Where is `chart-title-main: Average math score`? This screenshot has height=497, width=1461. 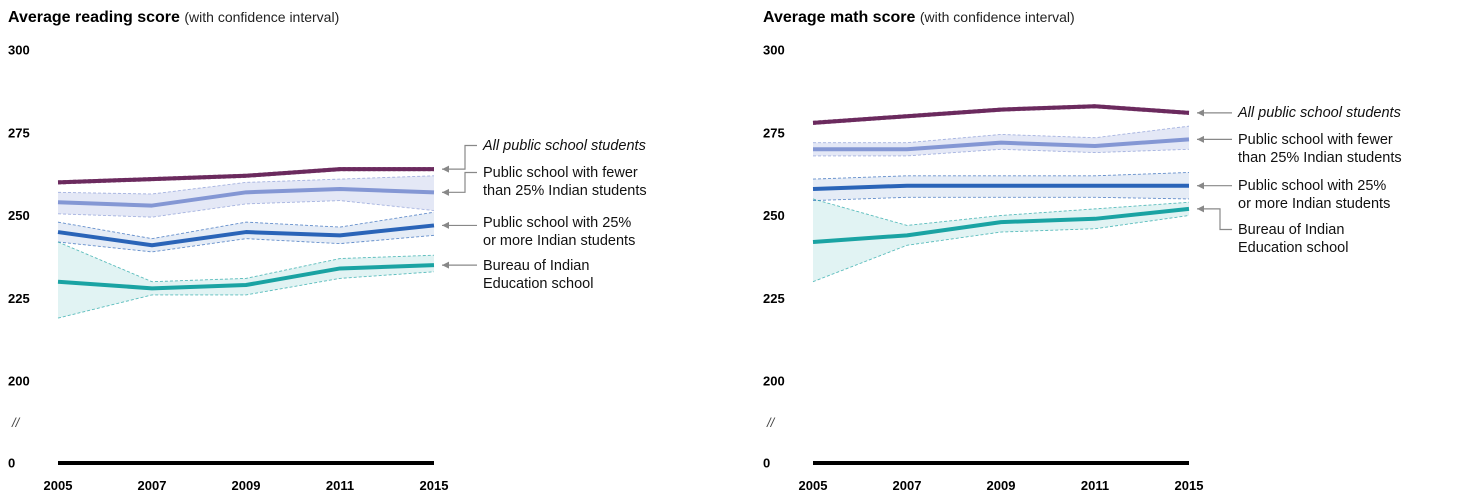
chart-title-main: Average math score is located at coordinates (839, 17).